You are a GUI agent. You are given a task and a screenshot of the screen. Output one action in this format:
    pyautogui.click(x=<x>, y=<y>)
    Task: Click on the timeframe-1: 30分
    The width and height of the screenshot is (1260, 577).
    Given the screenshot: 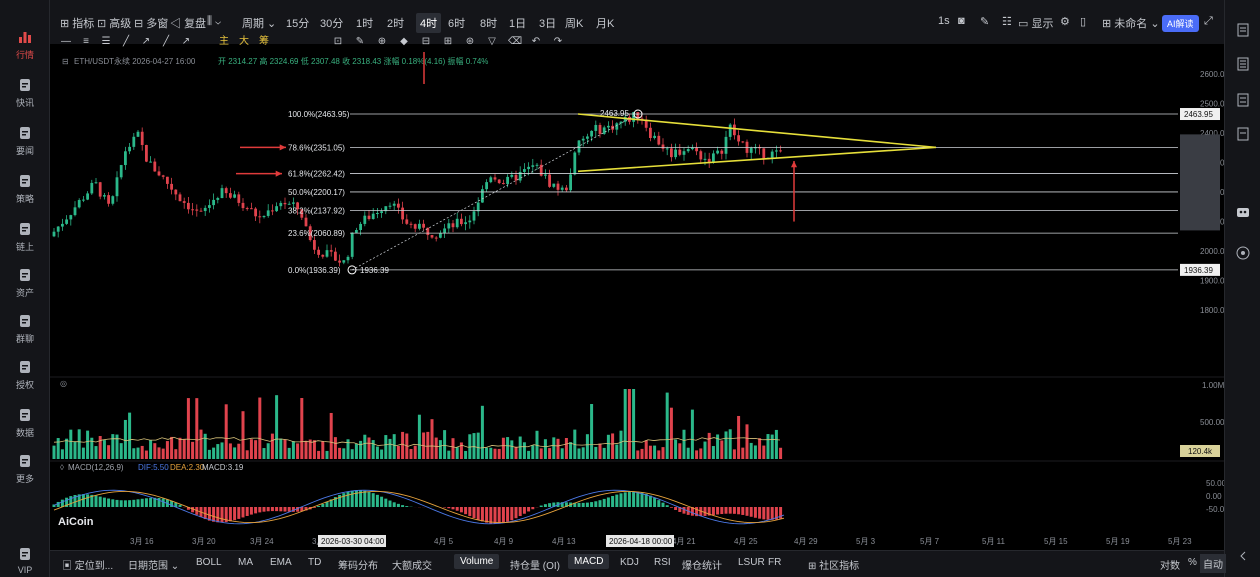 What is the action you would take?
    pyautogui.click(x=332, y=24)
    